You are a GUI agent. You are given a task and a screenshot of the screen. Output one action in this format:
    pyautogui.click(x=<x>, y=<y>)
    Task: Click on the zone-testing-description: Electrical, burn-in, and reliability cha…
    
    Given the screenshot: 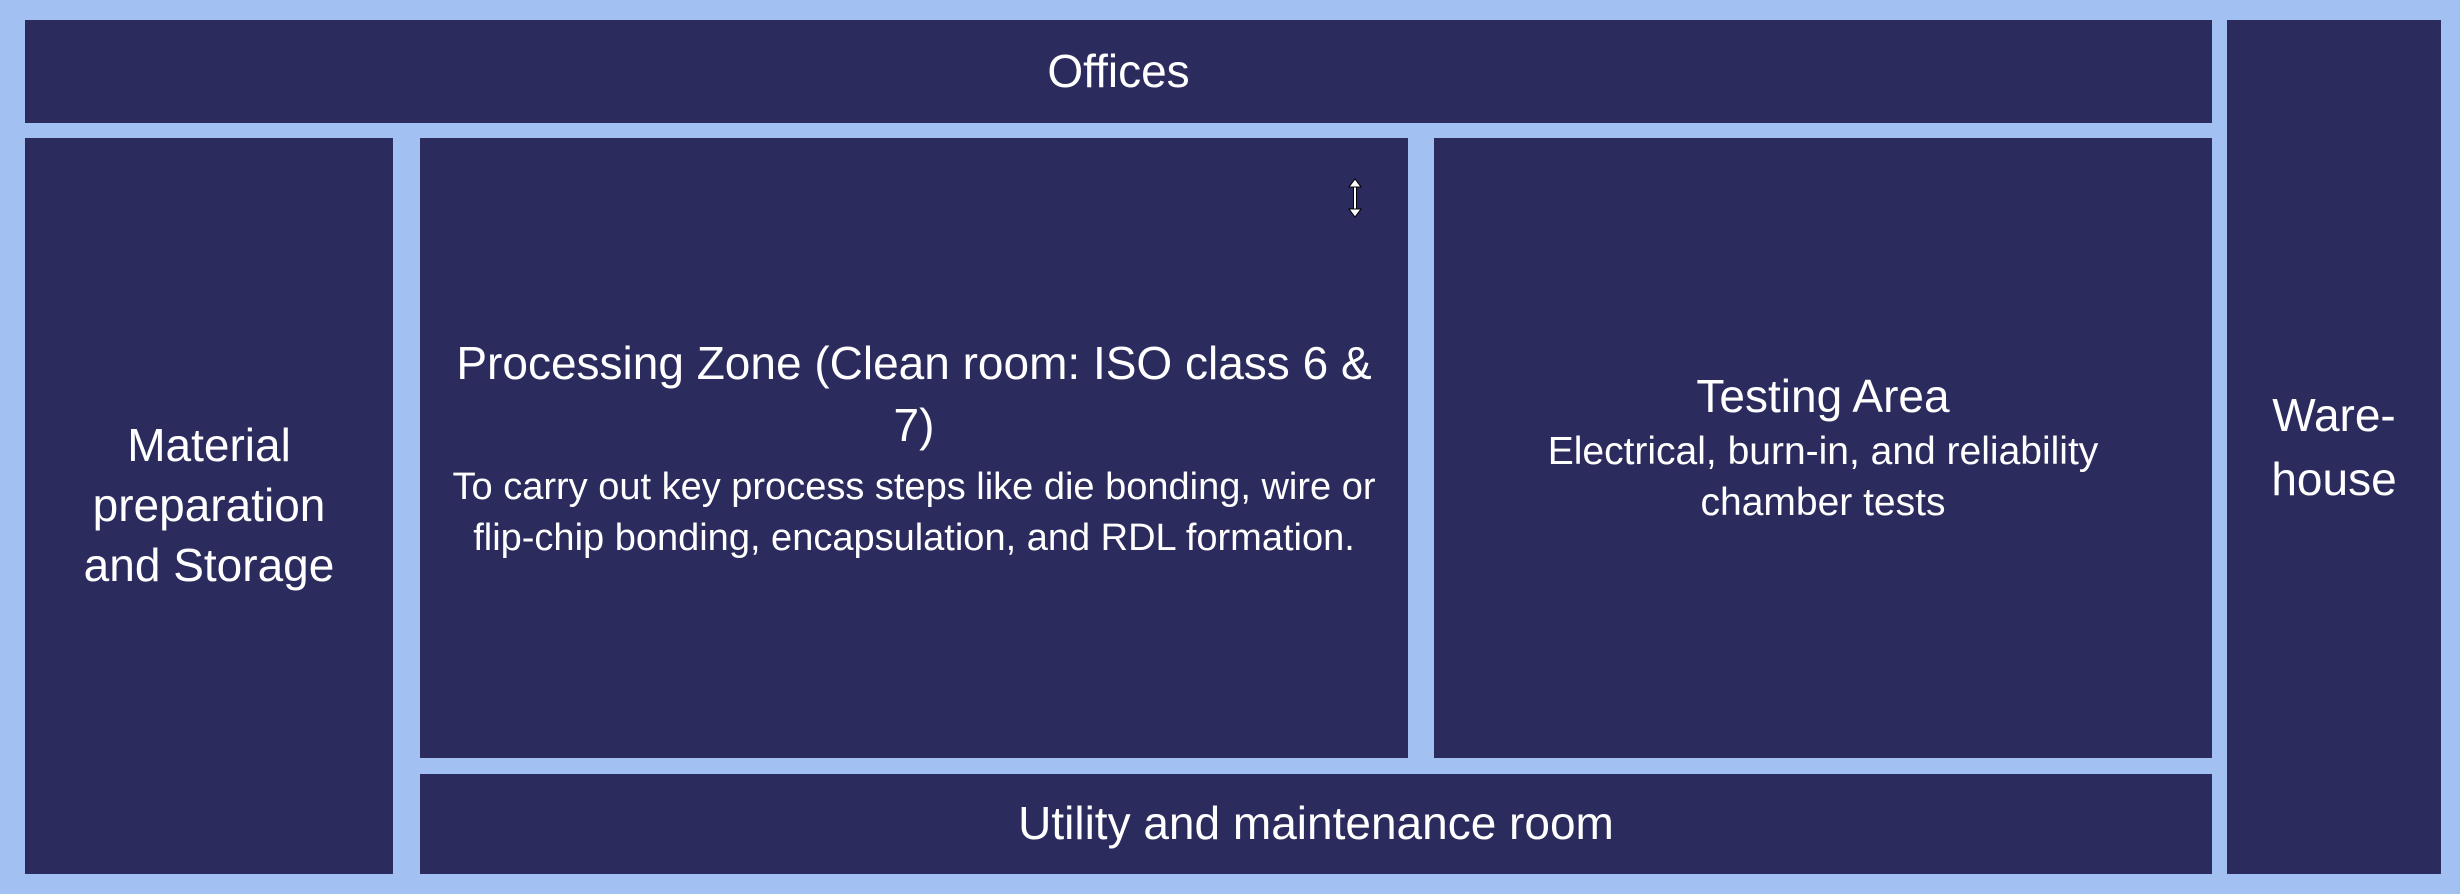 What is the action you would take?
    pyautogui.click(x=1823, y=477)
    